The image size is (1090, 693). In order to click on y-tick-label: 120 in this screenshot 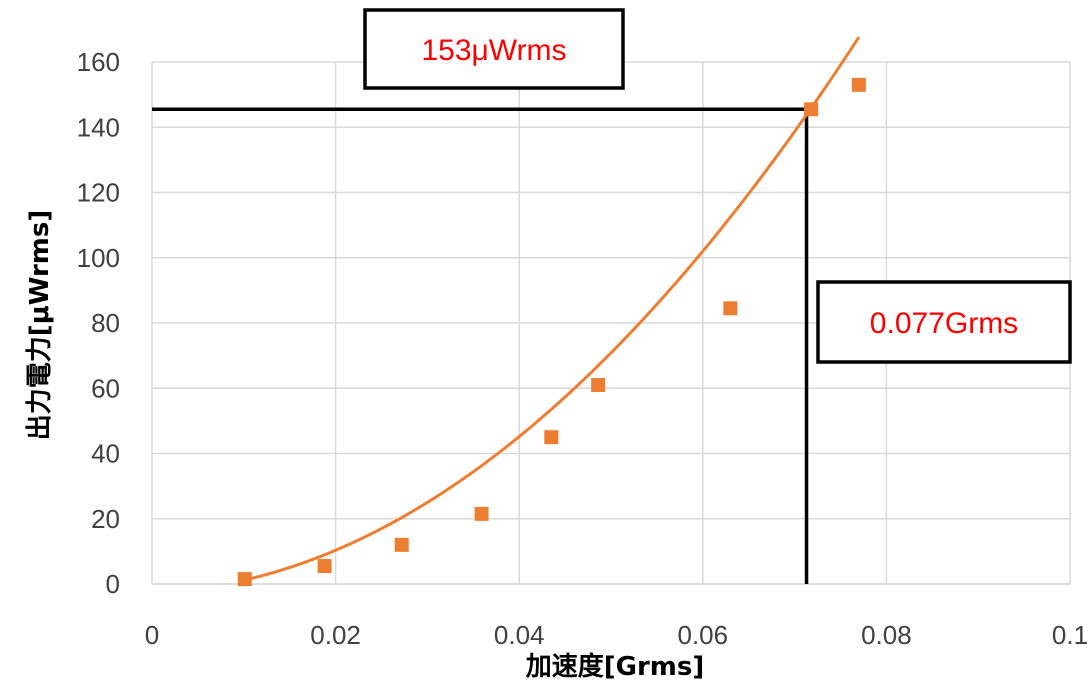, I will do `click(98, 193)`.